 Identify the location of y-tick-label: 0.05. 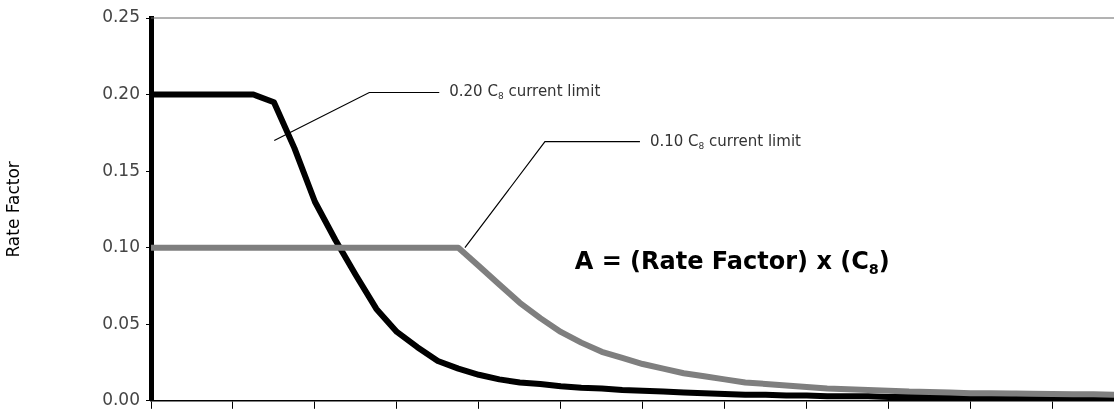
(121, 322).